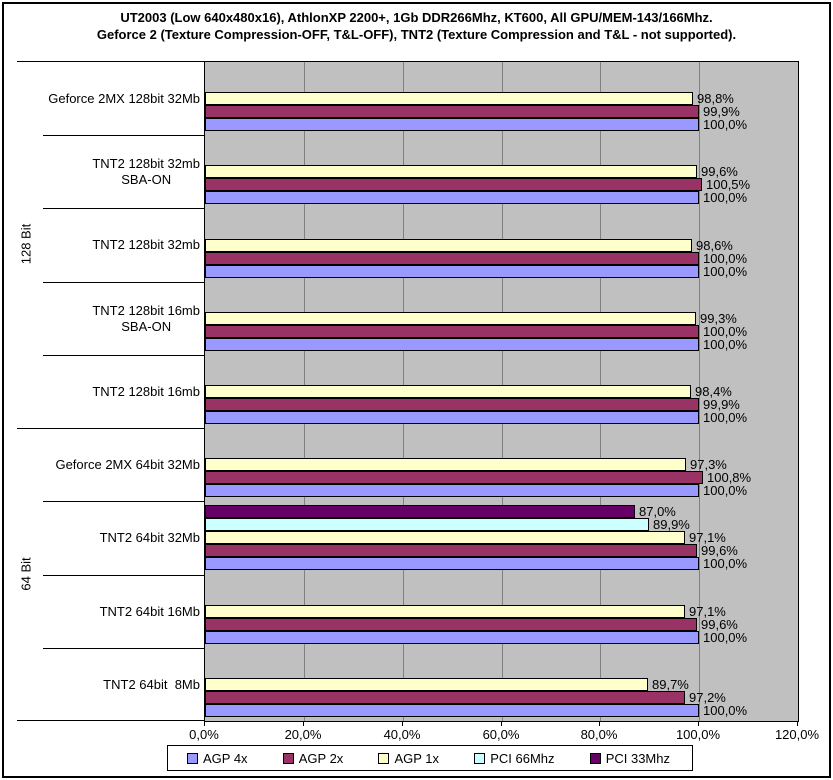 Image resolution: width=833 pixels, height=780 pixels. What do you see at coordinates (26, 244) in the screenshot?
I see `group-label-128-bit: 128 Bit` at bounding box center [26, 244].